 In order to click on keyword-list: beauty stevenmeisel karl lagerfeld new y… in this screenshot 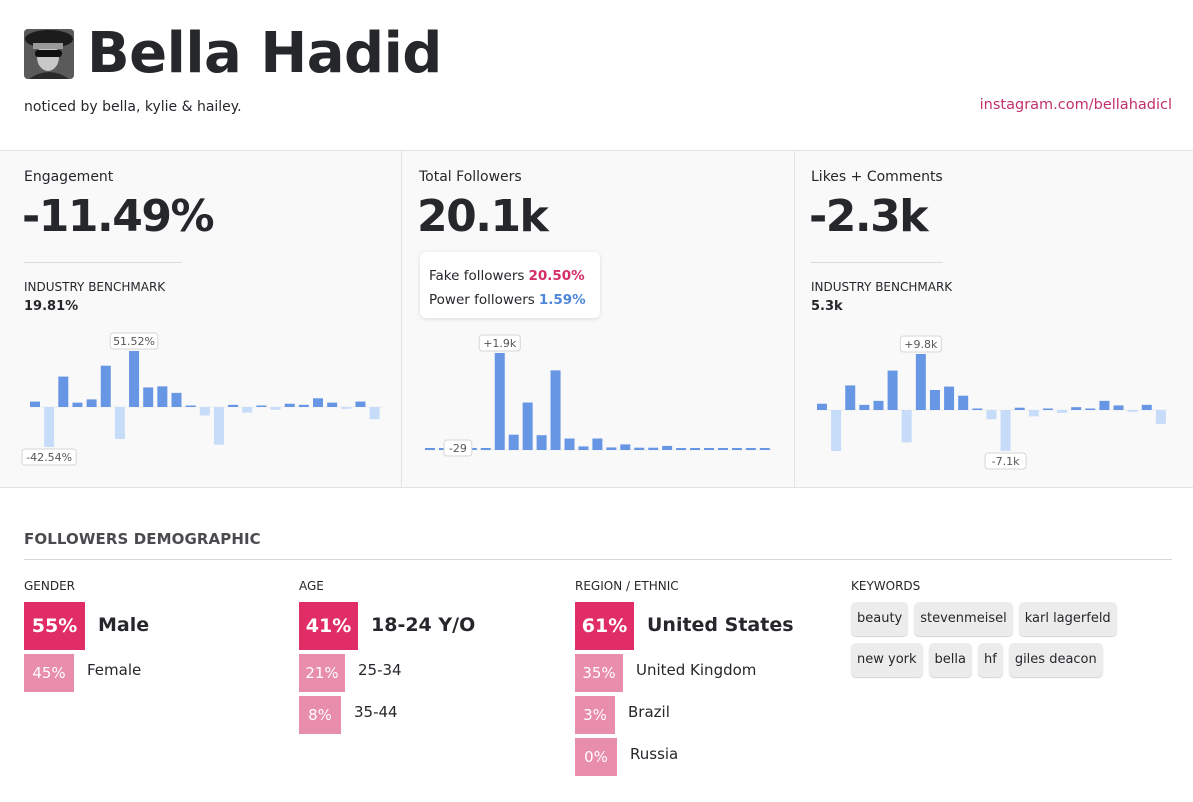, I will do `click(986, 639)`.